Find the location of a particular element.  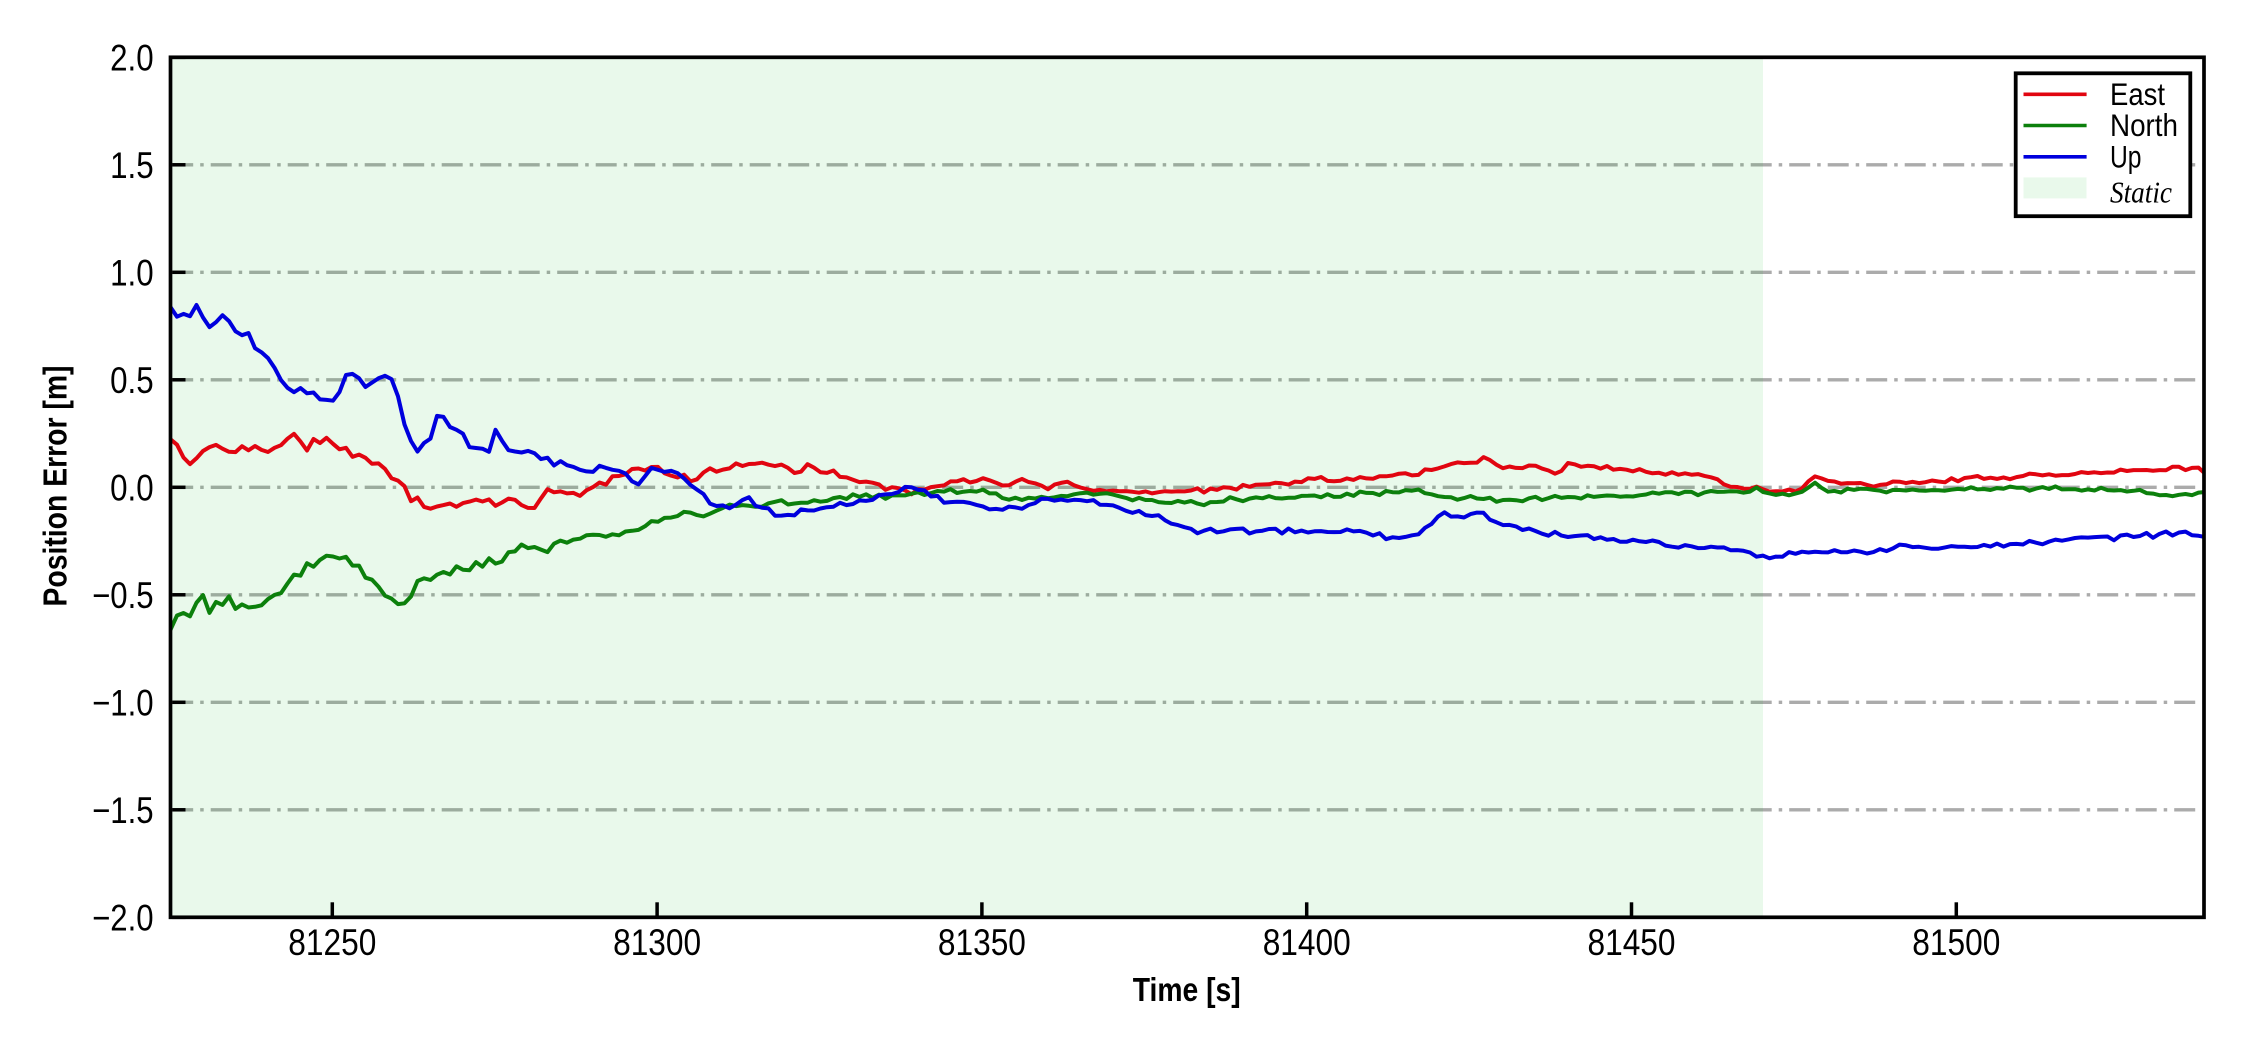

svg-text: East is located at coordinates (2137, 94).